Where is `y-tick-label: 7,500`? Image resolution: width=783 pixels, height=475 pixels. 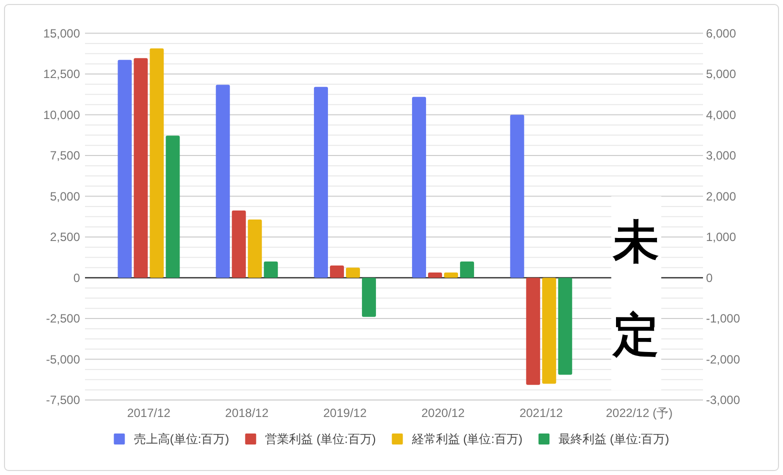
y-tick-label: 7,500 is located at coordinates (65, 155).